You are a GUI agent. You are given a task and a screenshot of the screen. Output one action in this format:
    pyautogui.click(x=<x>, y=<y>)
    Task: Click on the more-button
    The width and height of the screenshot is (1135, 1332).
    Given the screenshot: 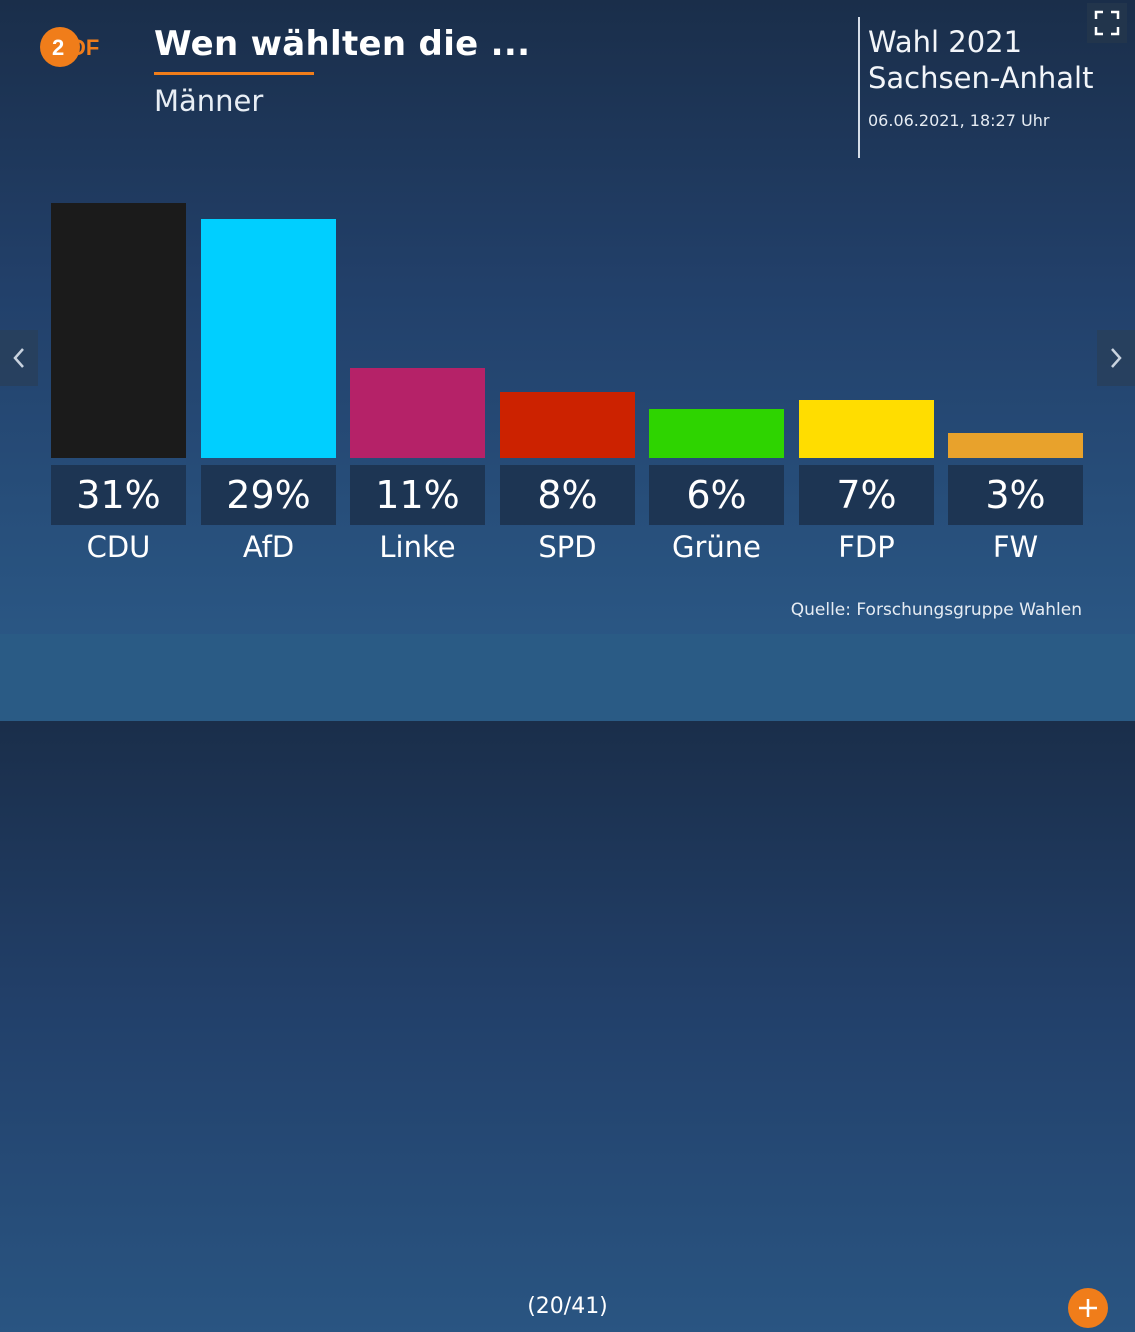 What is the action you would take?
    pyautogui.click(x=1088, y=1308)
    